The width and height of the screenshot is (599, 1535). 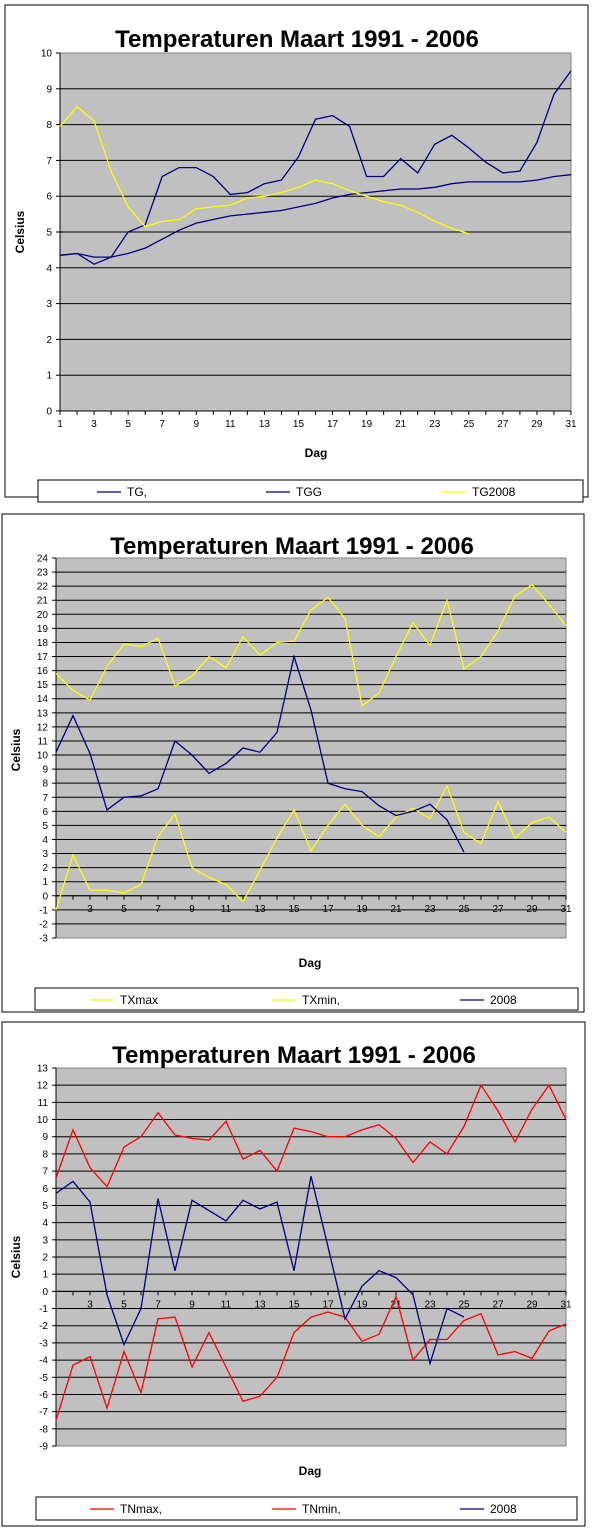 What do you see at coordinates (464, 1304) in the screenshot?
I see `x-tick-label: 25` at bounding box center [464, 1304].